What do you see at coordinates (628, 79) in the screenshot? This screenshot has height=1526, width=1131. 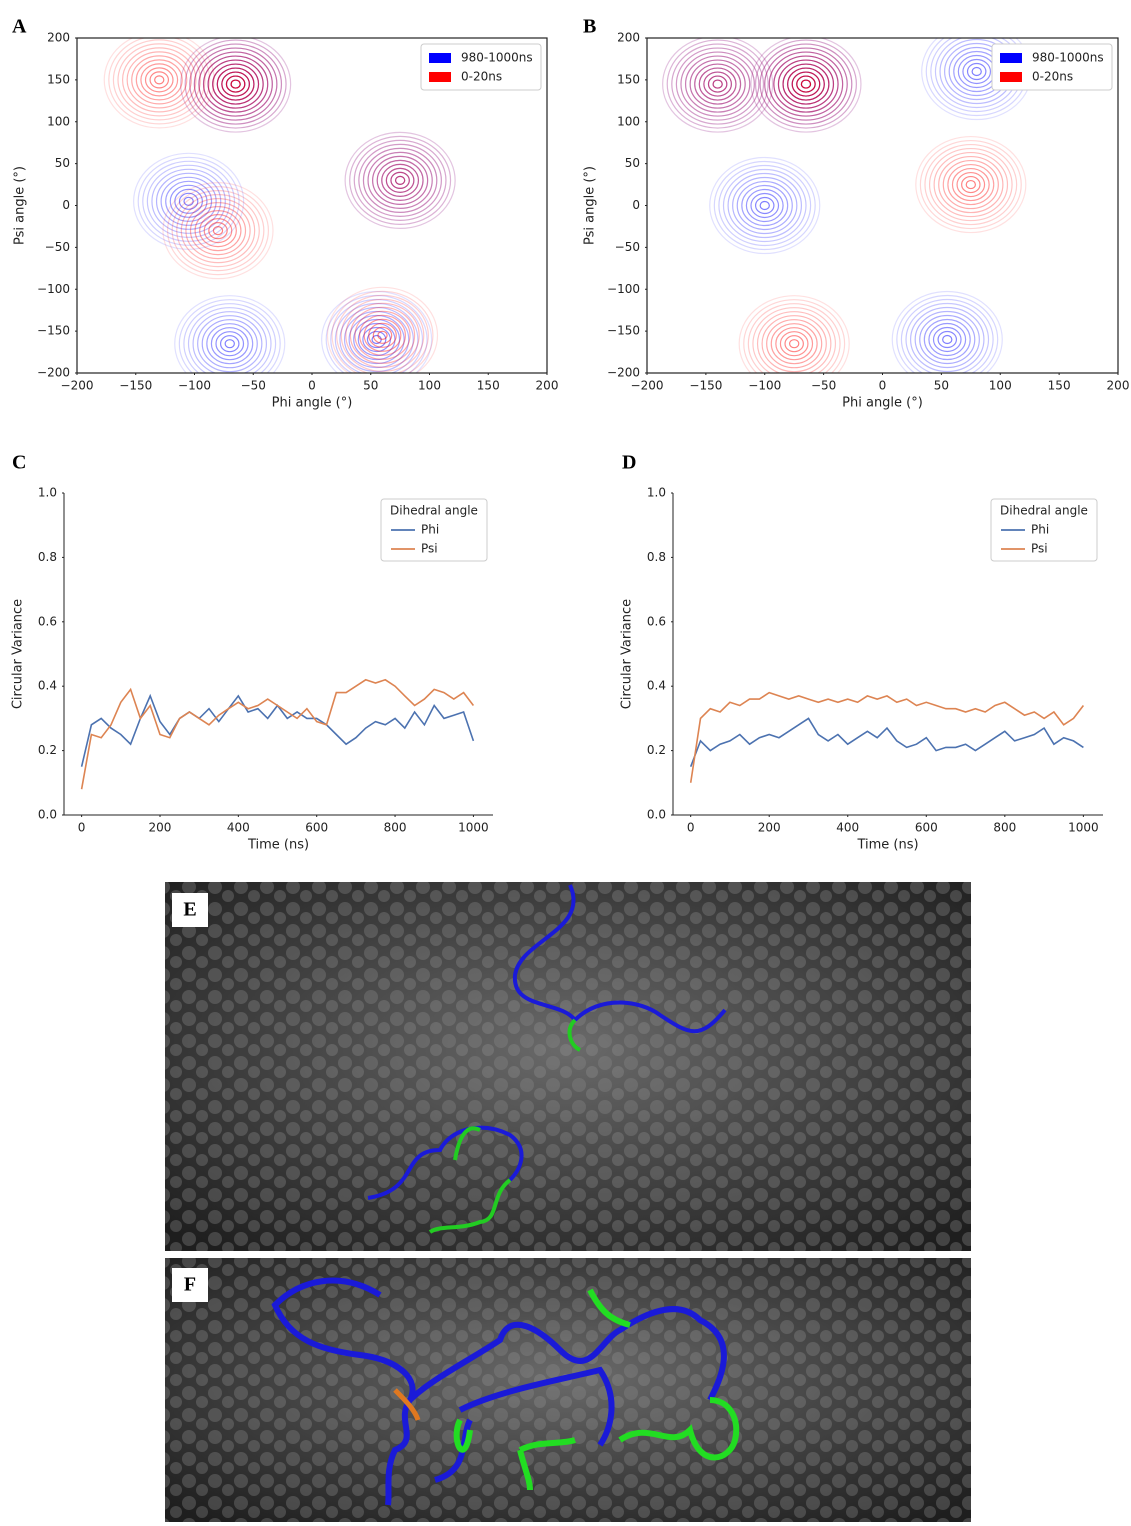 I see `y-tick-label: 150` at bounding box center [628, 79].